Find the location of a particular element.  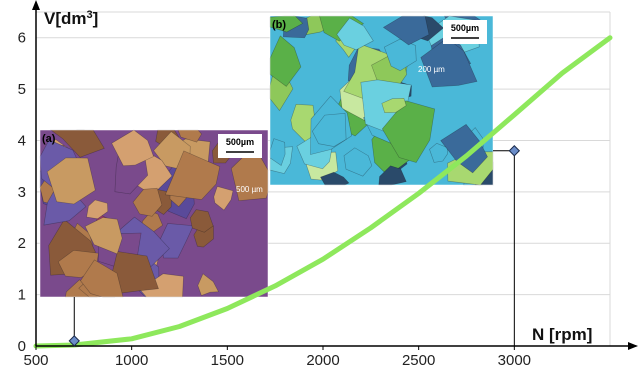

inset-tag: (a) is located at coordinates (49, 139).